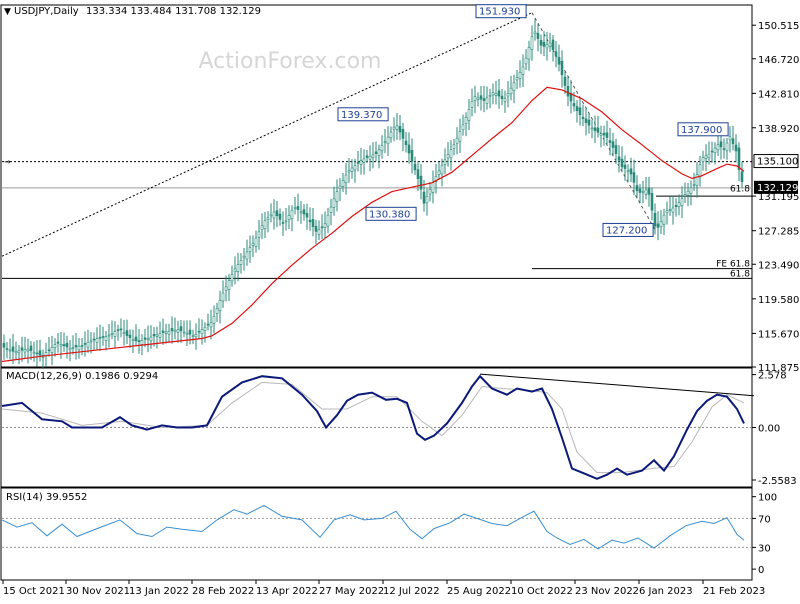 Image resolution: width=800 pixels, height=604 pixels. What do you see at coordinates (287, 591) in the screenshot?
I see `x-tick-label: 13 Apr 2022` at bounding box center [287, 591].